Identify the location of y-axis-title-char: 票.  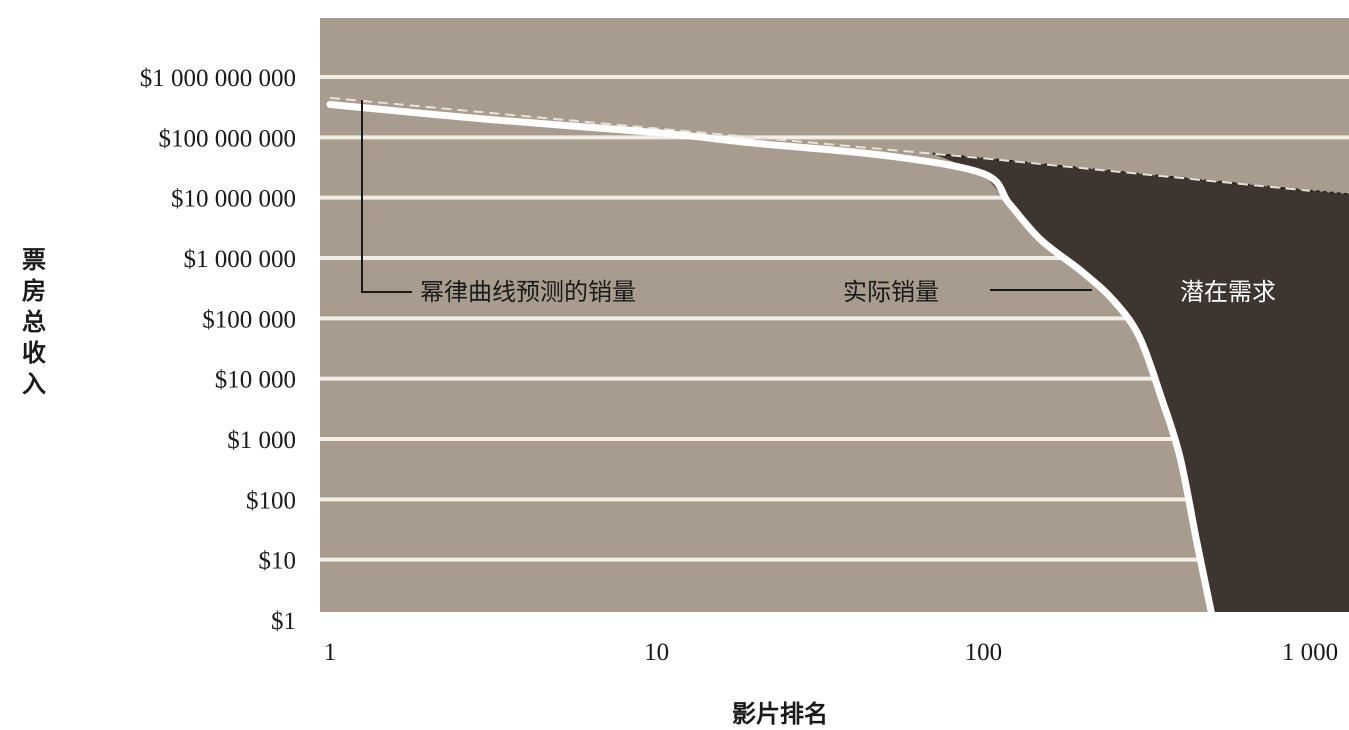
(34, 260).